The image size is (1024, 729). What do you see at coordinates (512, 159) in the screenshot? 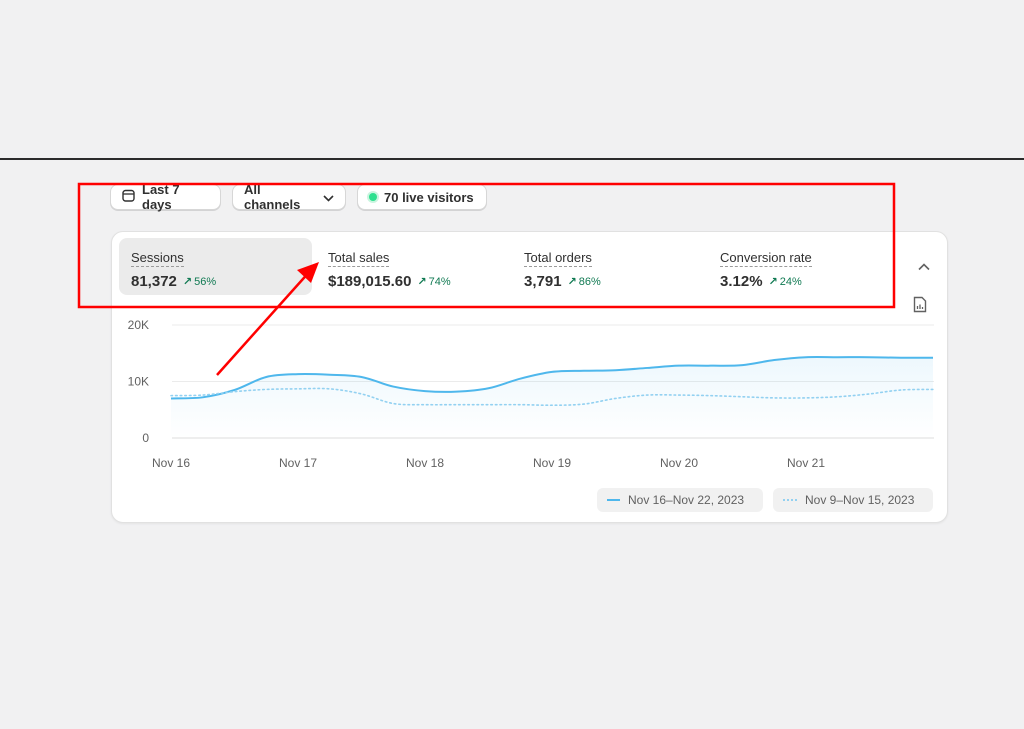
I see `top-divider` at bounding box center [512, 159].